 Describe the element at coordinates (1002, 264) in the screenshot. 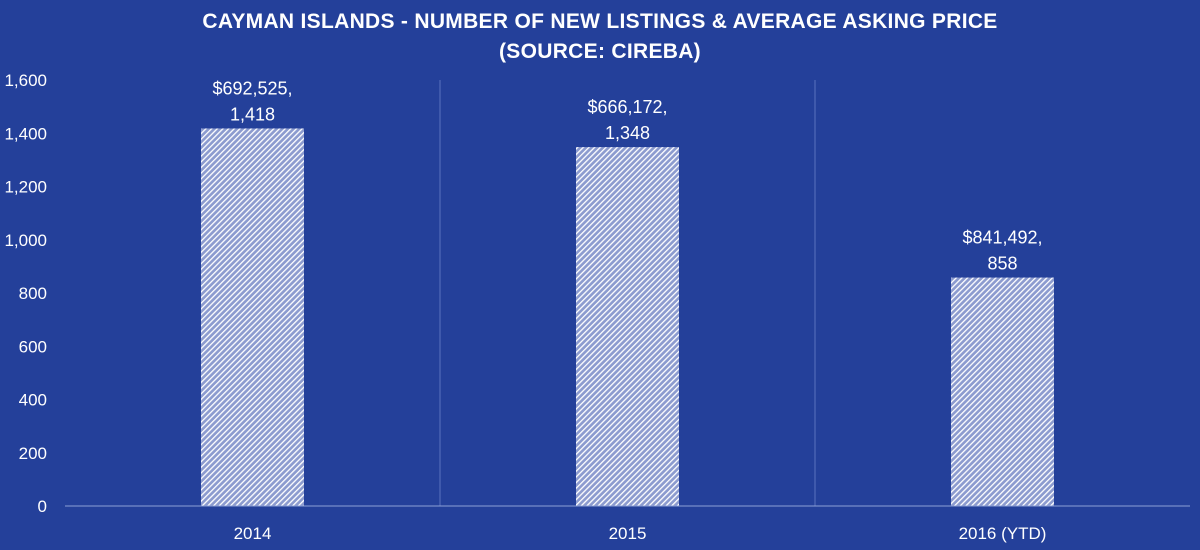

I see `data-label-count: 858` at that location.